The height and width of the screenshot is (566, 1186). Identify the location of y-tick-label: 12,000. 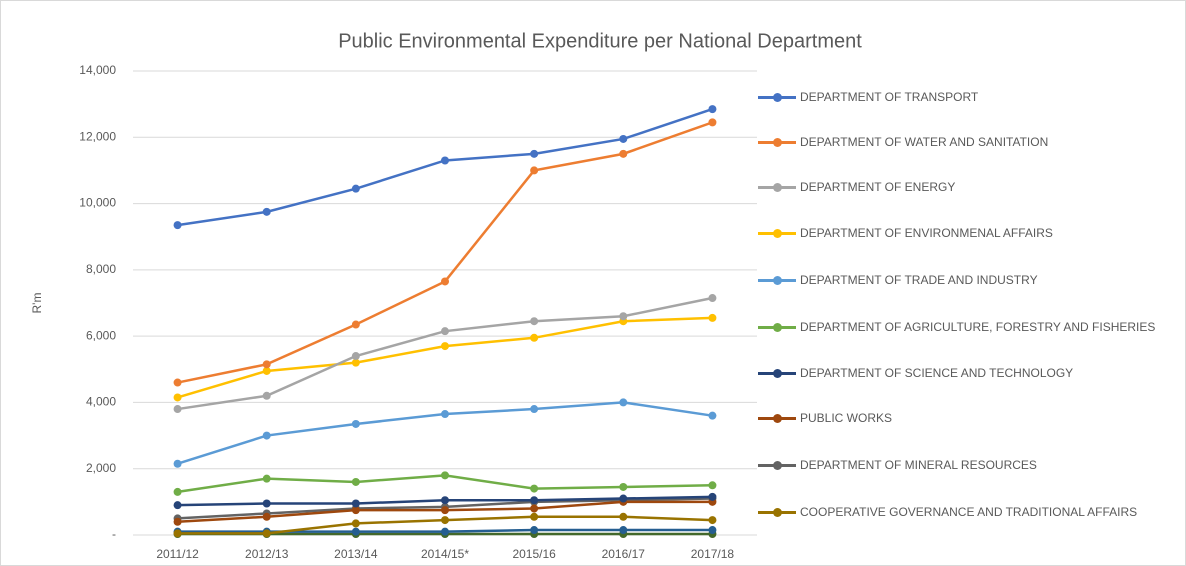
(97, 136).